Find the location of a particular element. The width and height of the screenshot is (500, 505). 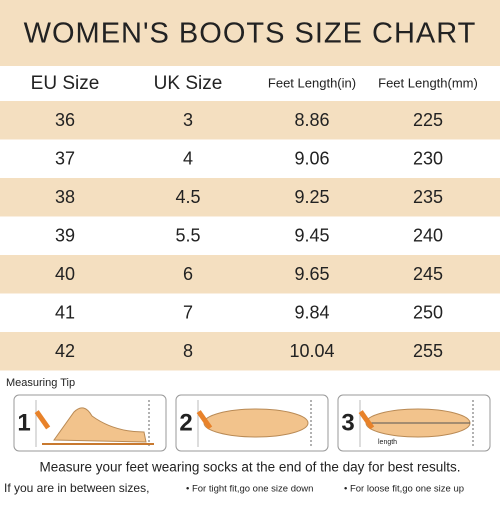

cell: 9.06 is located at coordinates (311, 159).